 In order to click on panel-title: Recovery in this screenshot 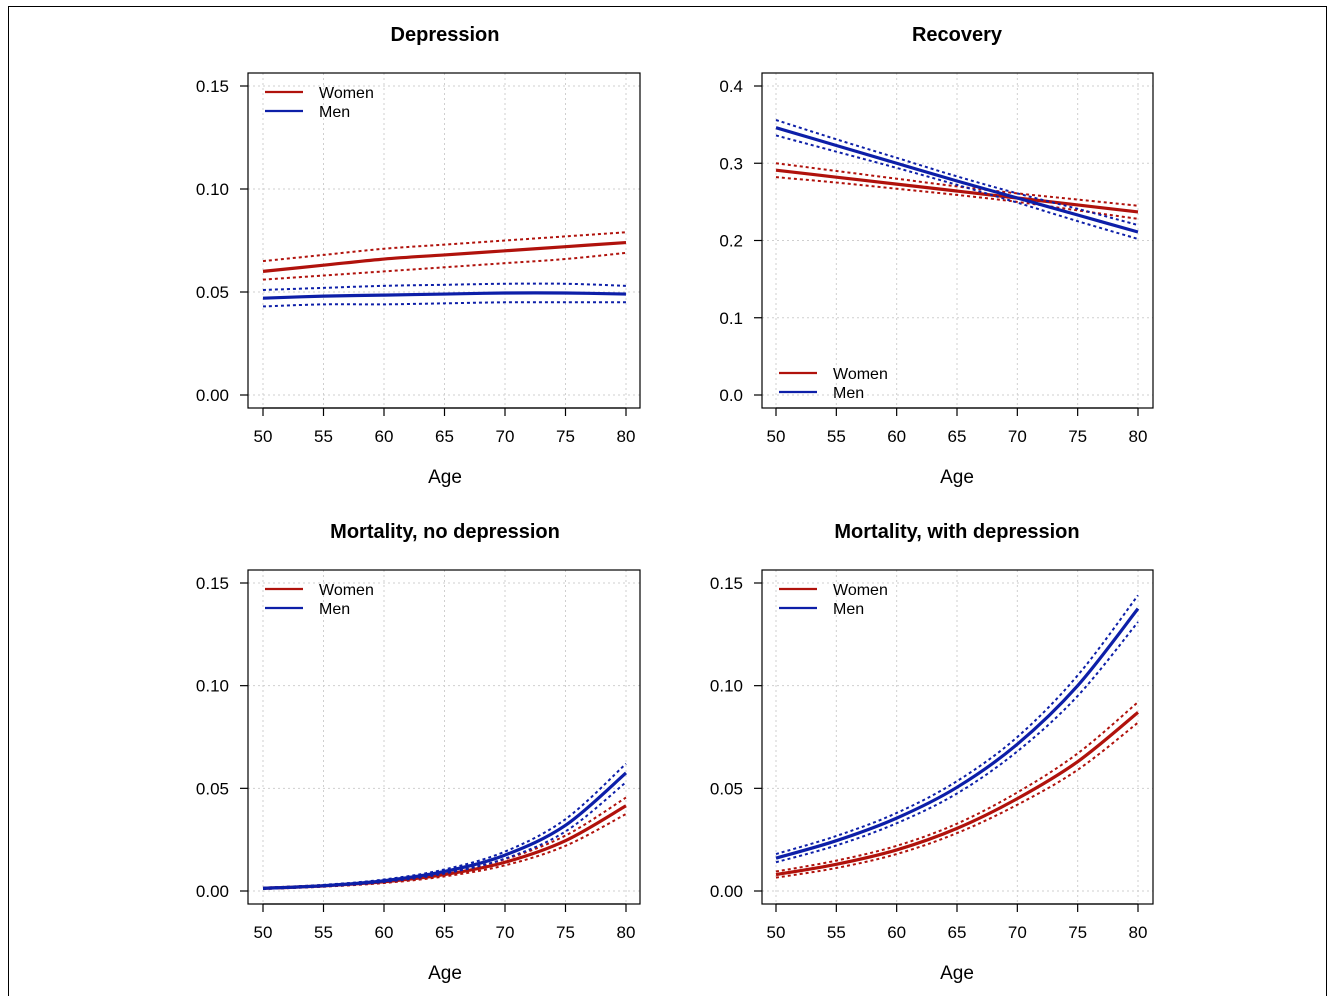, I will do `click(957, 35)`.